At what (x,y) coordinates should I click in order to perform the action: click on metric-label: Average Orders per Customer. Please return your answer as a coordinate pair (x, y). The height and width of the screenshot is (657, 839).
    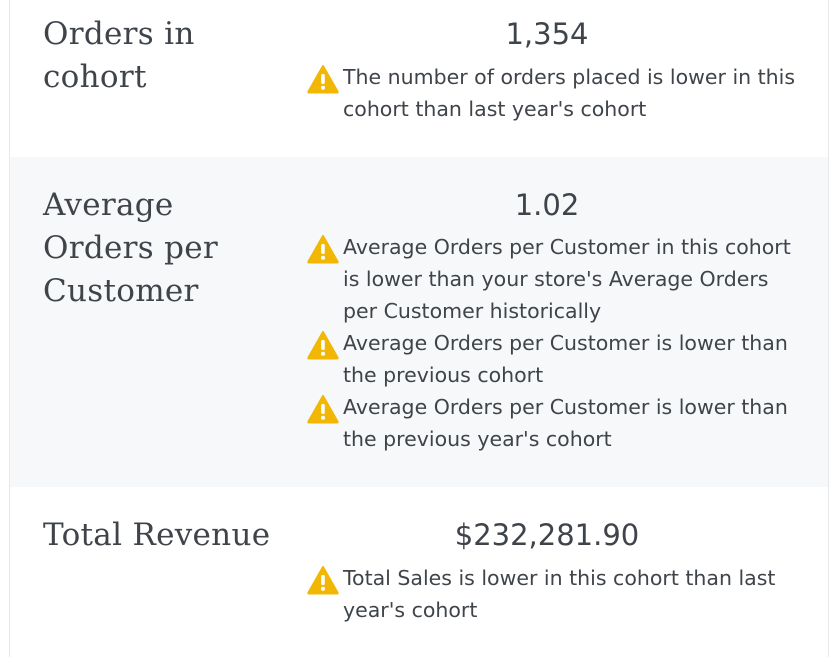
    Looking at the image, I should click on (131, 248).